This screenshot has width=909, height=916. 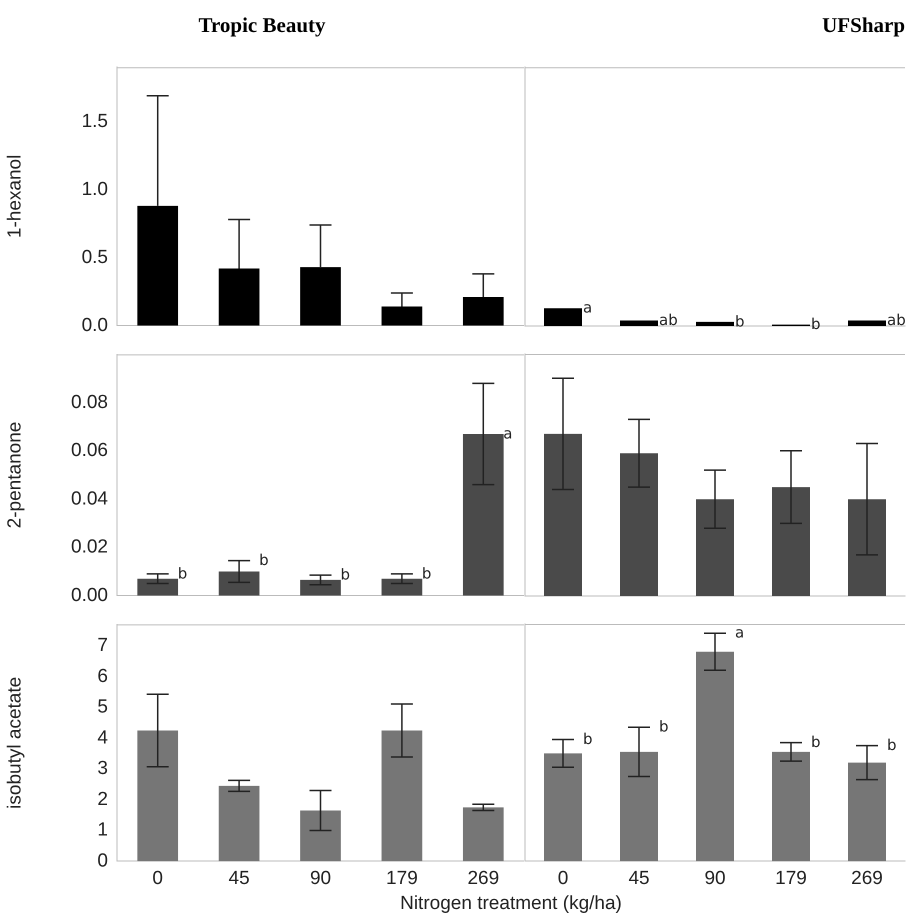 I want to click on x-axis-title: Nitrogen treatment (kg/ha), so click(x=511, y=904).